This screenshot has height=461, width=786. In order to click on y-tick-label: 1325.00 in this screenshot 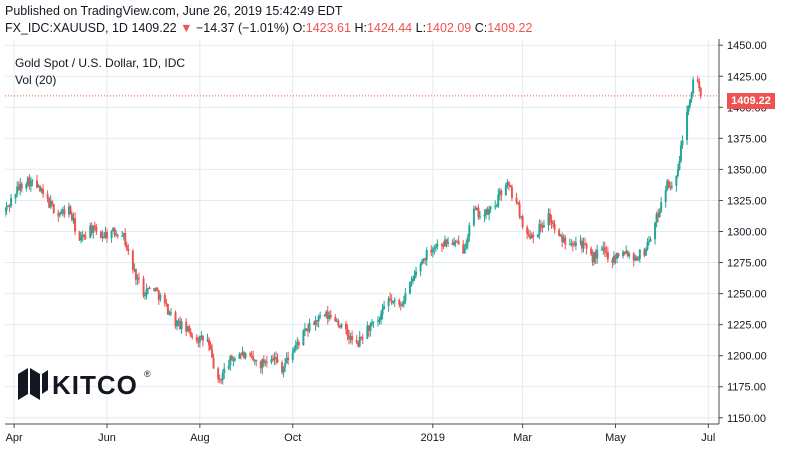, I will do `click(747, 201)`.